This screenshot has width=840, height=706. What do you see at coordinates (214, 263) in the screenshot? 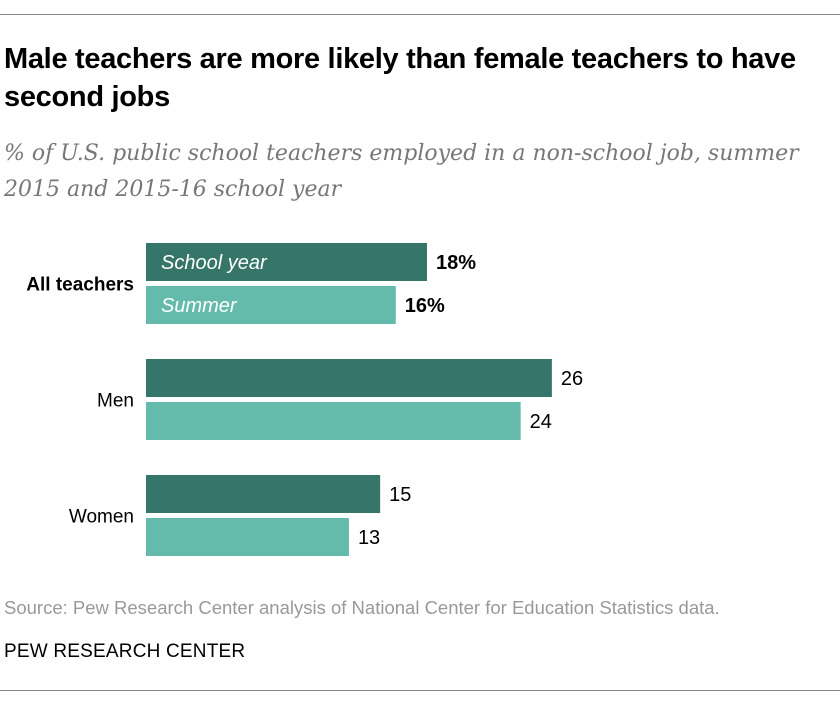
I see `legend-label: School year` at bounding box center [214, 263].